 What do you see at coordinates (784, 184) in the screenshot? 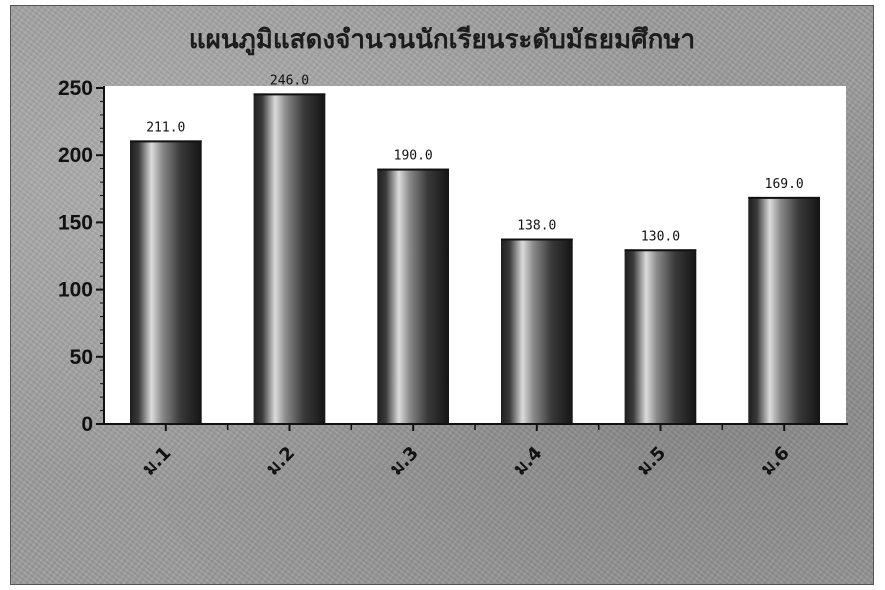
I see `data-label: 169.0` at bounding box center [784, 184].